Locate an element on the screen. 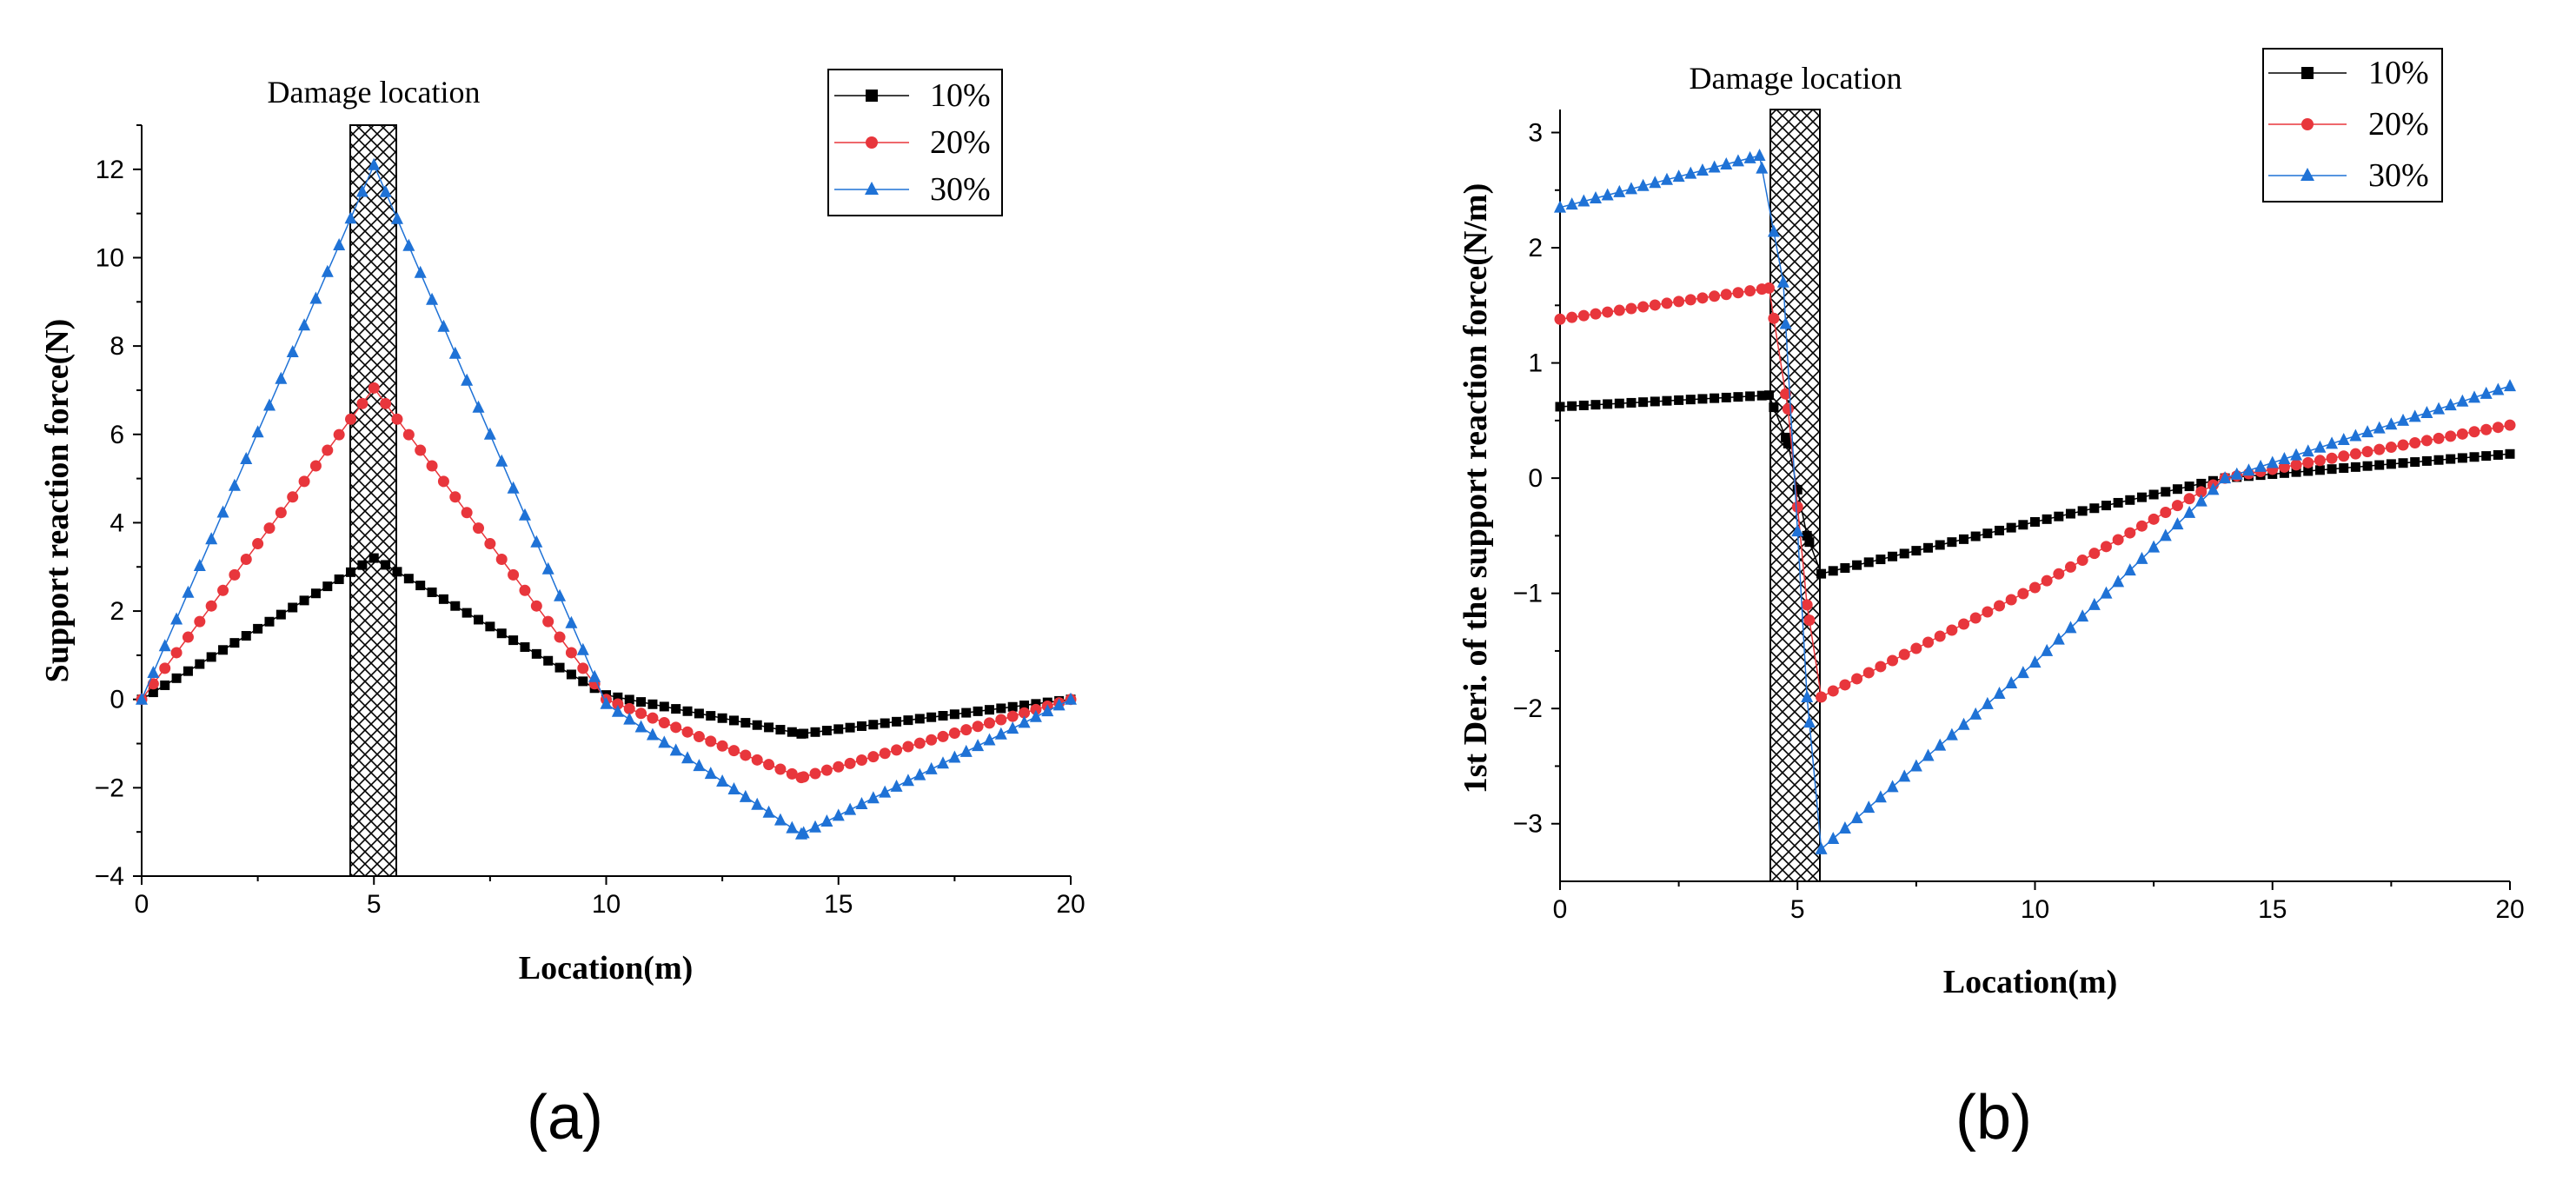 The height and width of the screenshot is (1189, 2576). legend-a: 10% 20% 30% is located at coordinates (915, 142).